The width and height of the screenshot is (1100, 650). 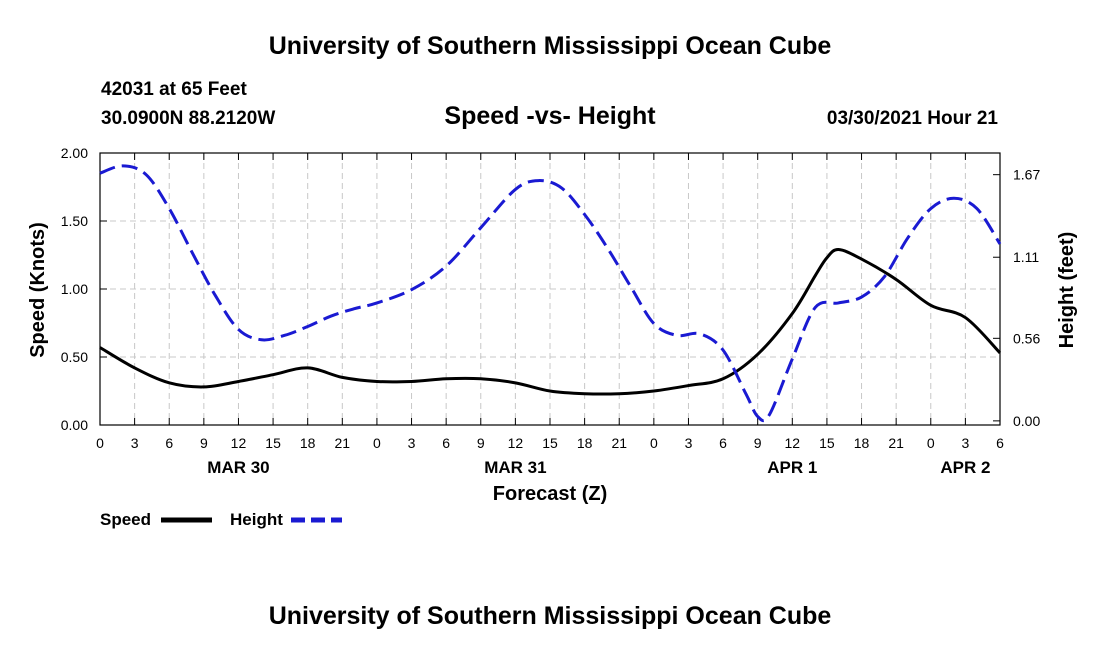 I want to click on y2-tick-label: 0.56, so click(x=1026, y=338).